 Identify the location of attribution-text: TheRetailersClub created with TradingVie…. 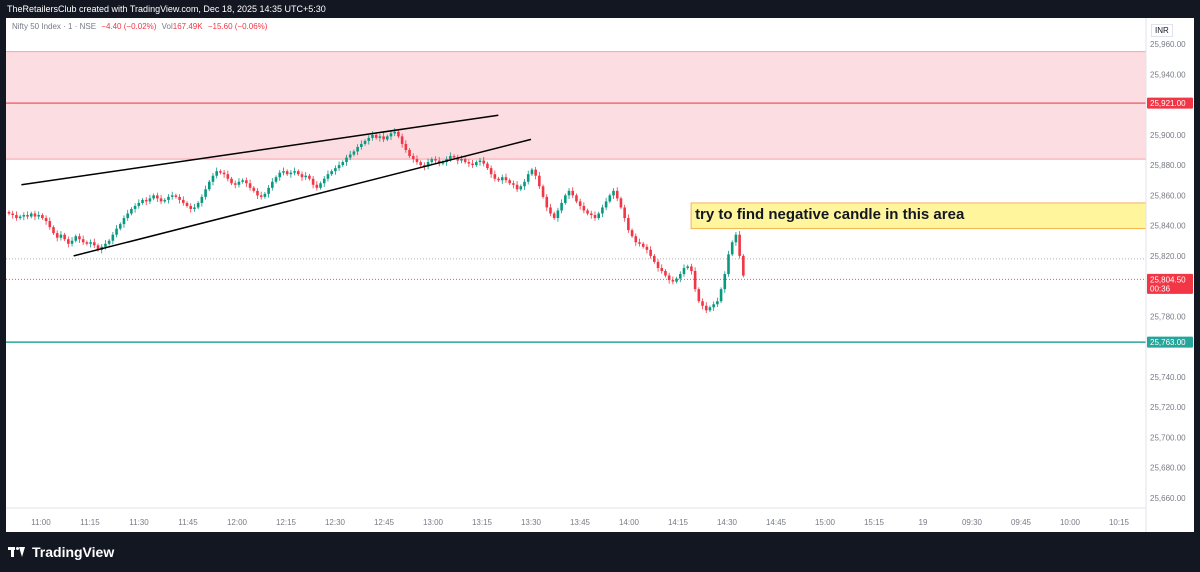
(166, 9).